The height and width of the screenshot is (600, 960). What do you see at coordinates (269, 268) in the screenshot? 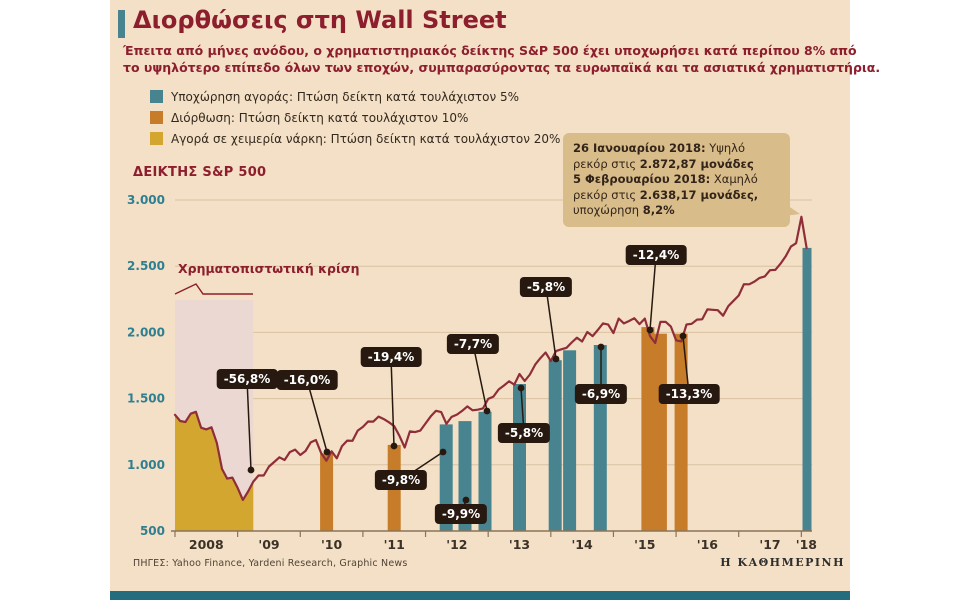
I see `financial-crisis-label: Χρηματοπιστωτική κρίση` at bounding box center [269, 268].